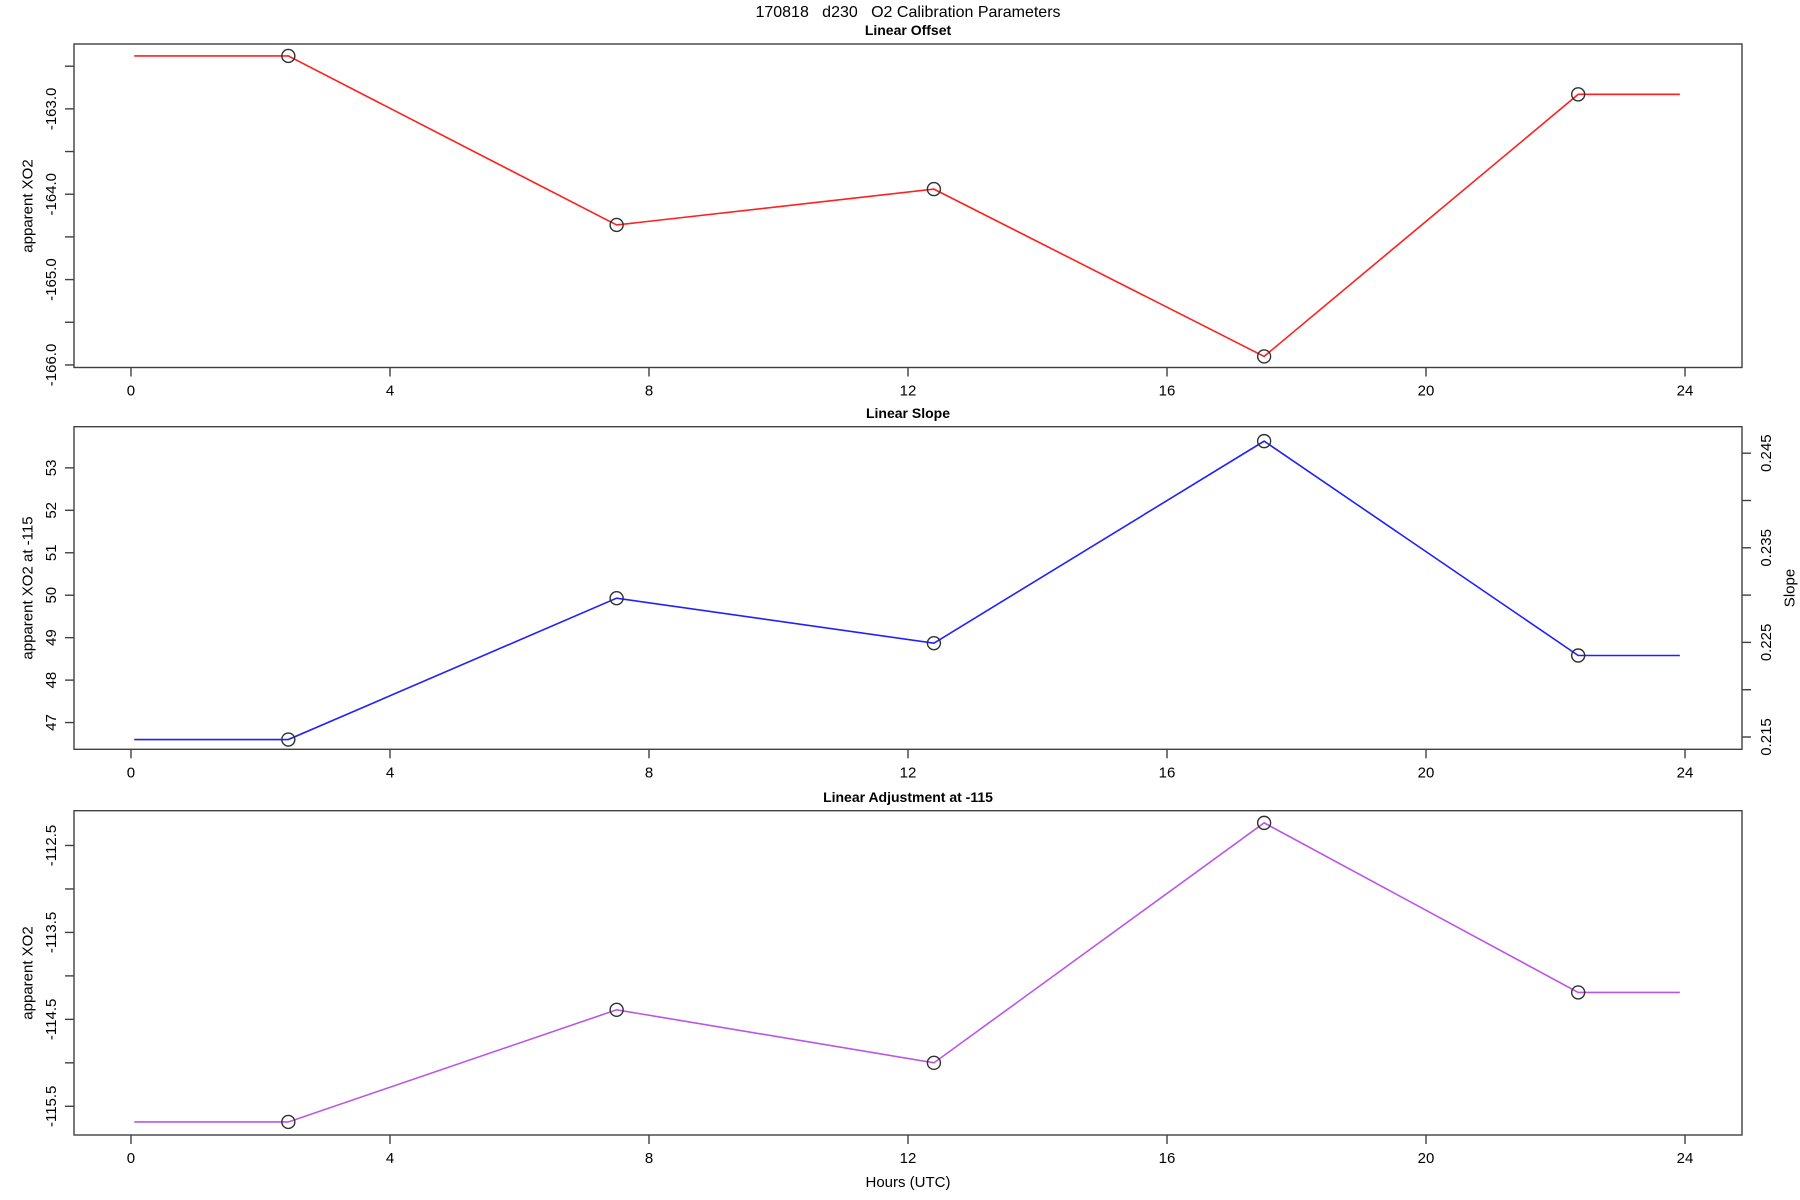 This screenshot has width=1800, height=1200. I want to click on panel3-y-axis-label: apparent XO2, so click(27, 972).